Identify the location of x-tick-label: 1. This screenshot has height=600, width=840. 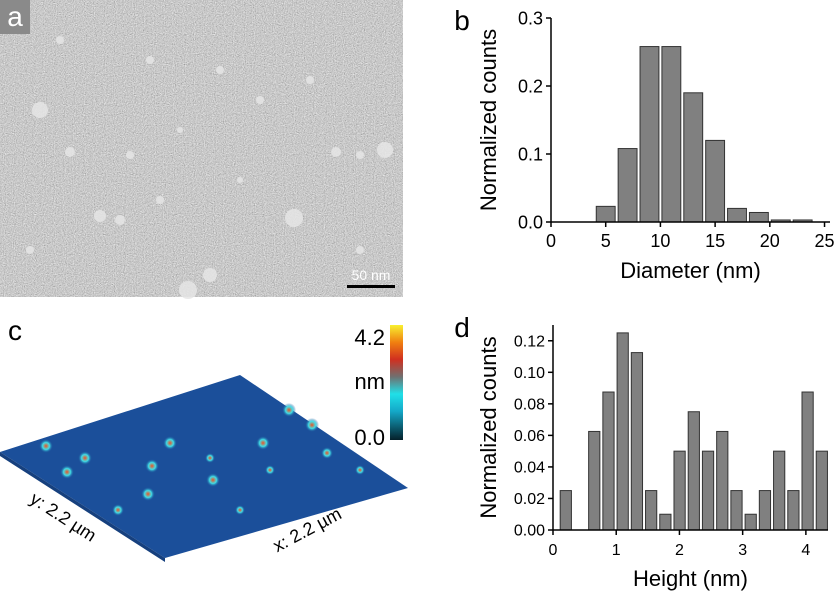
(616, 550).